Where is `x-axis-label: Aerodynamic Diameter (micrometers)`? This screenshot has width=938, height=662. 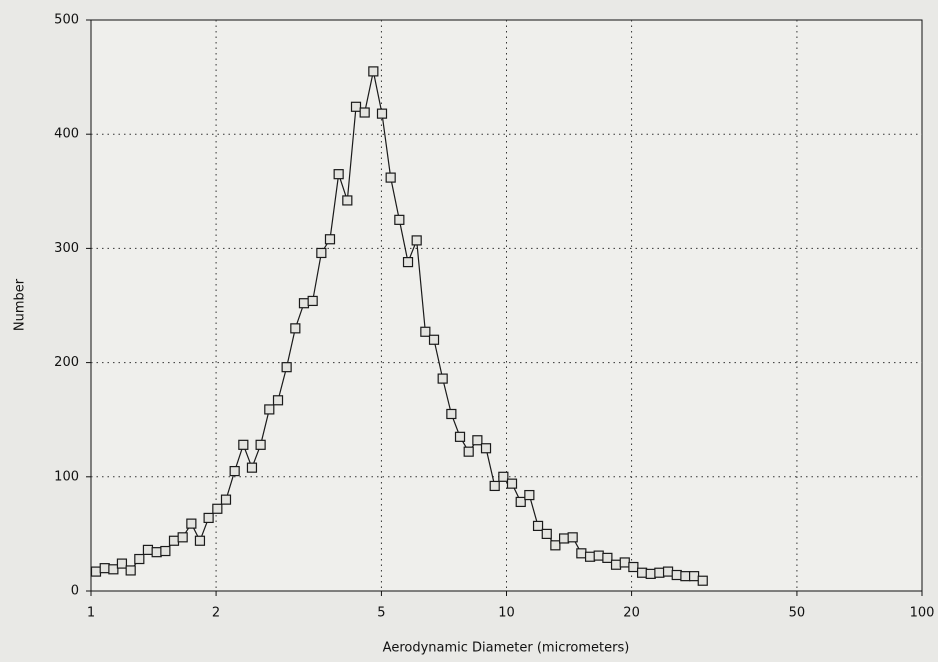 x-axis-label: Aerodynamic Diameter (micrometers) is located at coordinates (506, 648).